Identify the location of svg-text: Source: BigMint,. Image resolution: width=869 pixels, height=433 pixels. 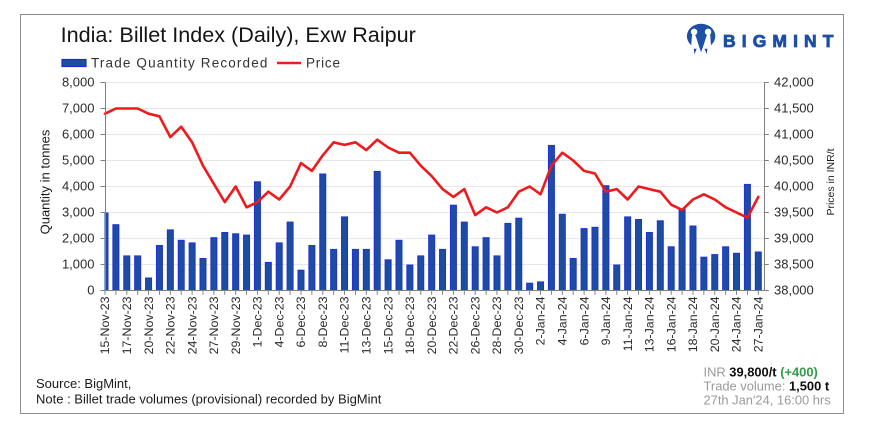
(83, 383).